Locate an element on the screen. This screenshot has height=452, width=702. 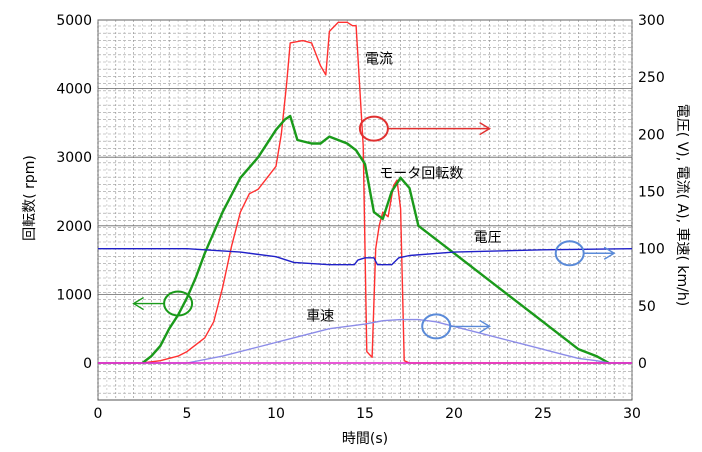
y-right-tick-label: 50 is located at coordinates (647, 307).